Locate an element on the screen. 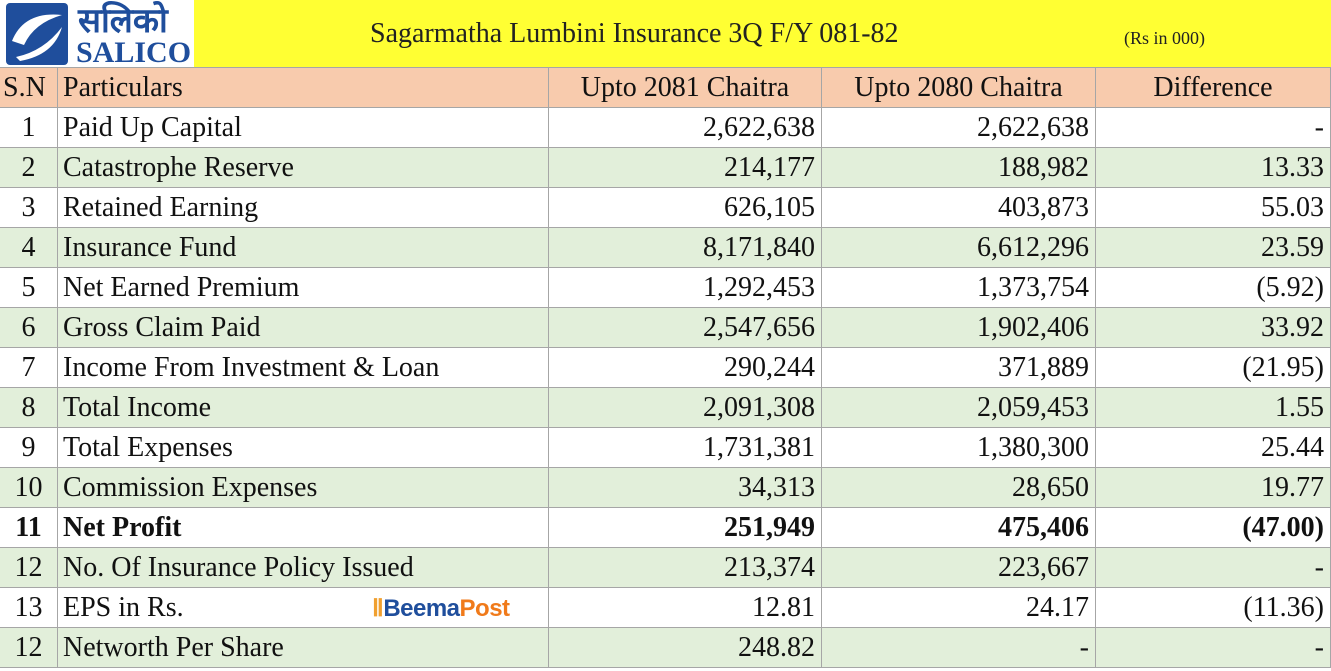  watermark: ⅡBeemaPost is located at coordinates (441, 608).